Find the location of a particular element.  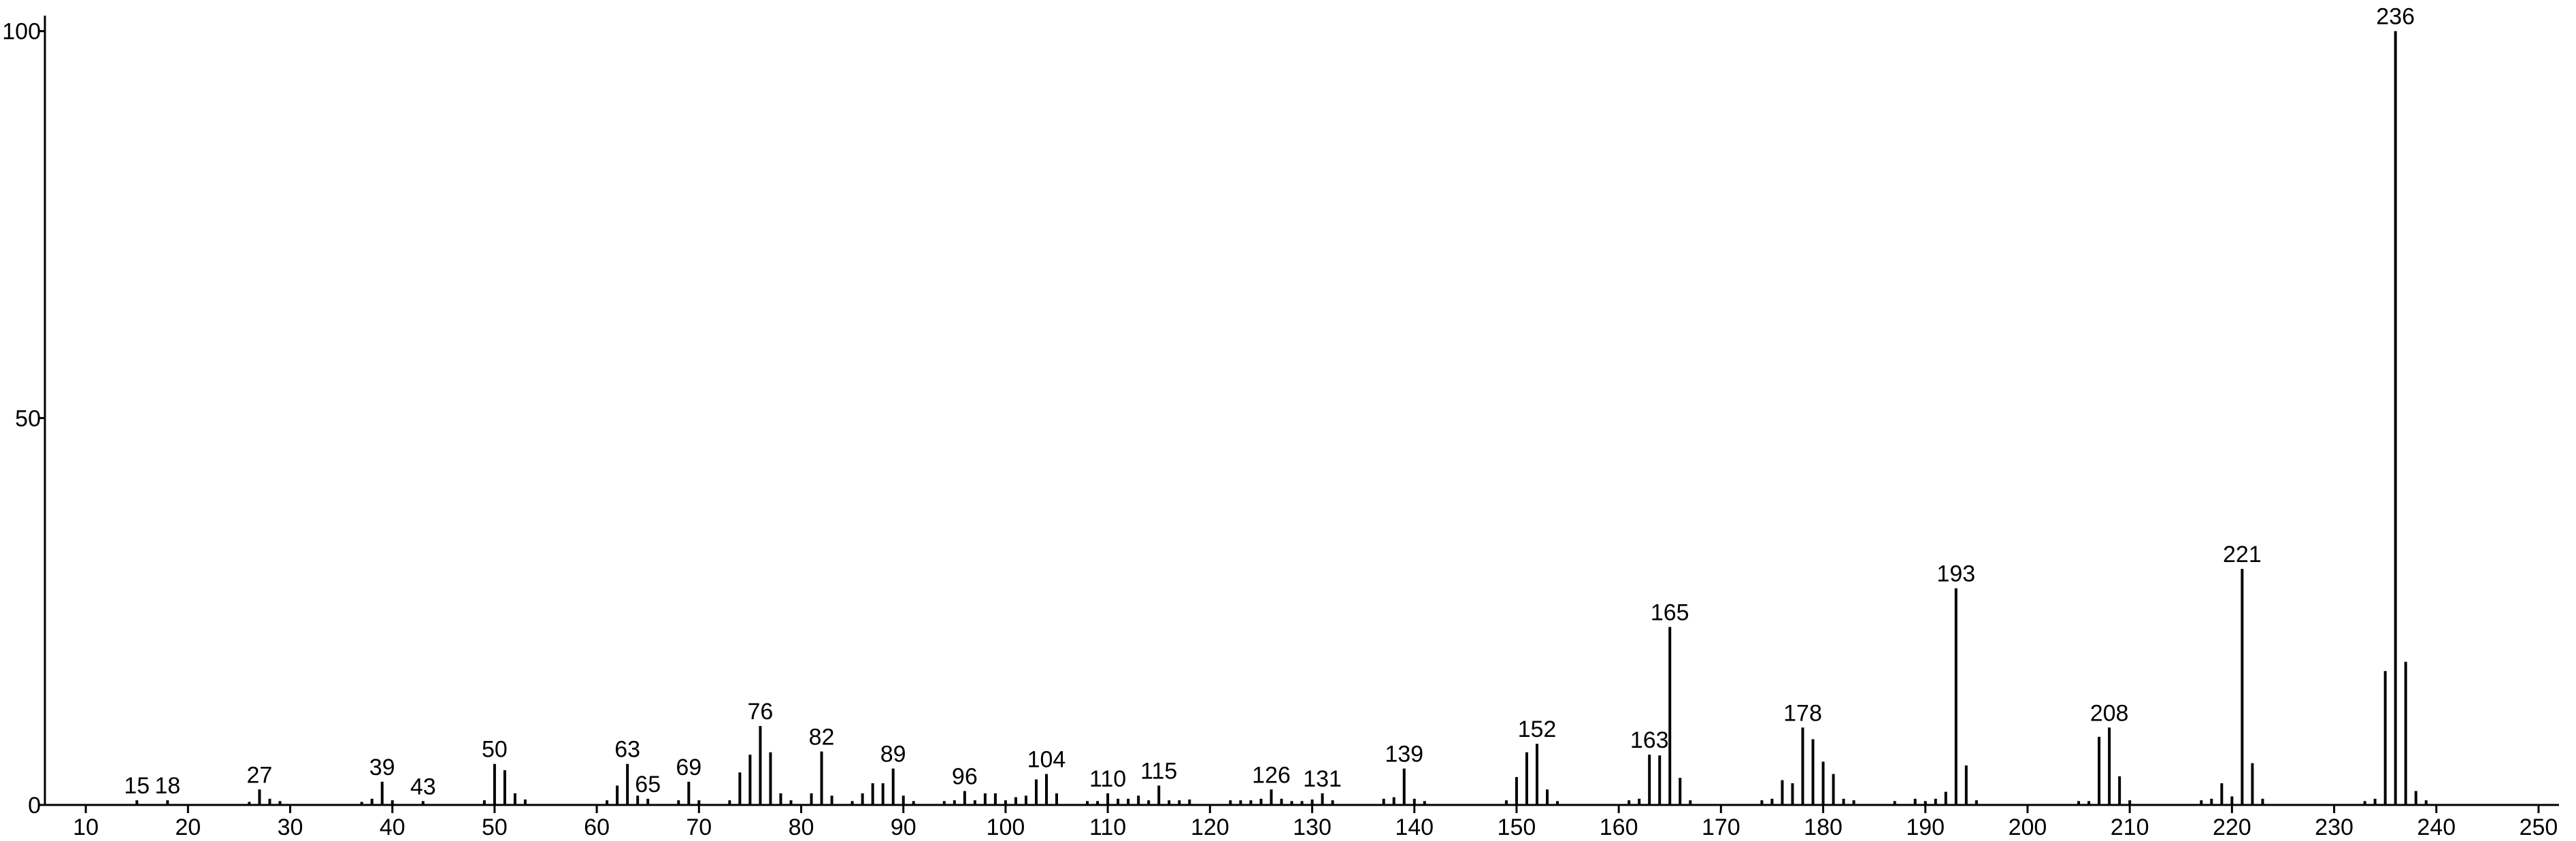

x-tick-label: 30 is located at coordinates (291, 827).